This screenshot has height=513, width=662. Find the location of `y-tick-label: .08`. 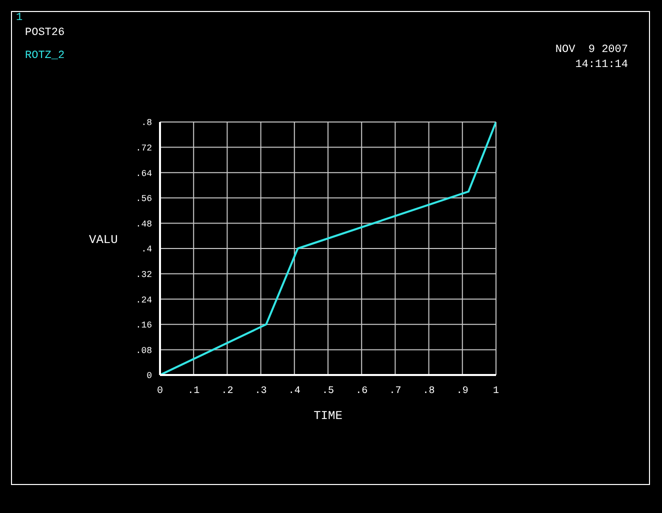

y-tick-label: .08 is located at coordinates (144, 351).